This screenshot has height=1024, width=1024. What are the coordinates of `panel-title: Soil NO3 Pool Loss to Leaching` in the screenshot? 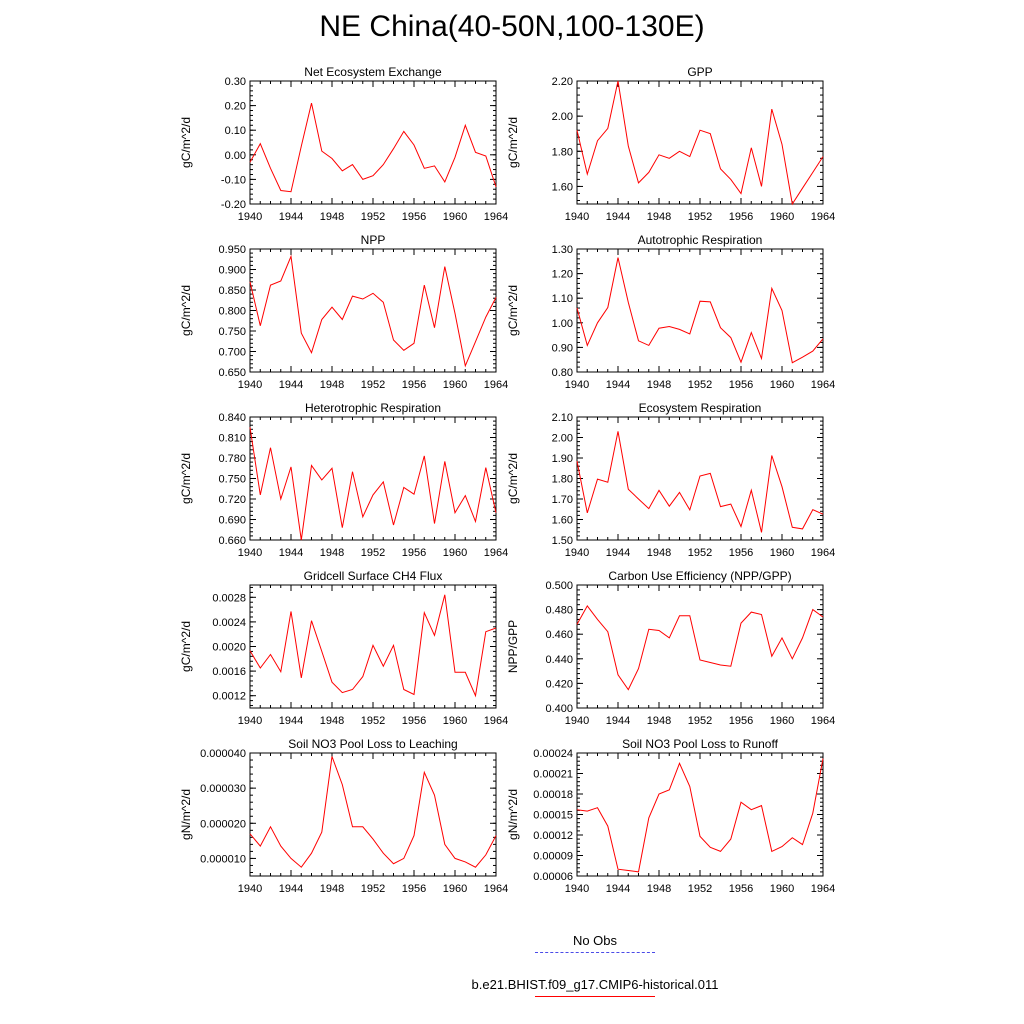 It's located at (372, 744).